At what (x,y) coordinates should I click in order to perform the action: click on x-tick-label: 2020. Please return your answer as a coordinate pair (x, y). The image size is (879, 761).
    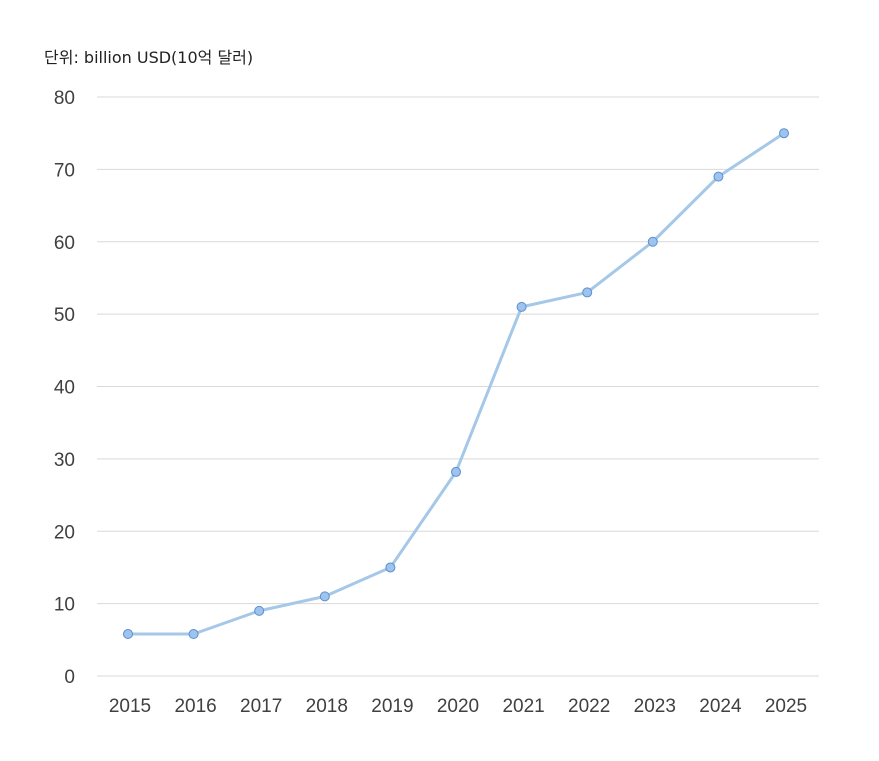
    Looking at the image, I should click on (458, 706).